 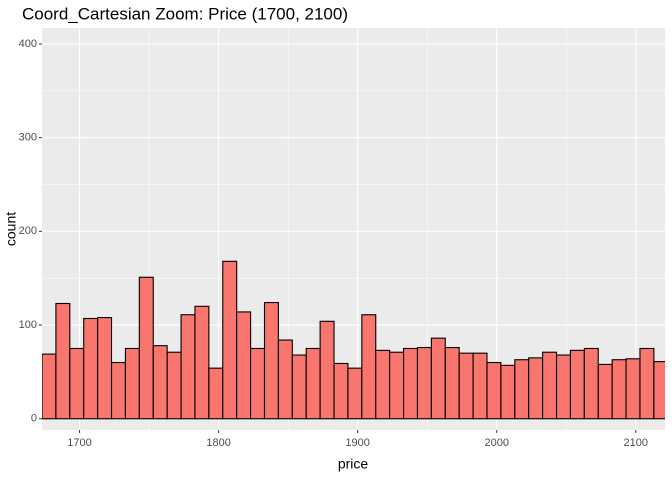 I want to click on y-tick-label: 400, so click(x=28, y=44).